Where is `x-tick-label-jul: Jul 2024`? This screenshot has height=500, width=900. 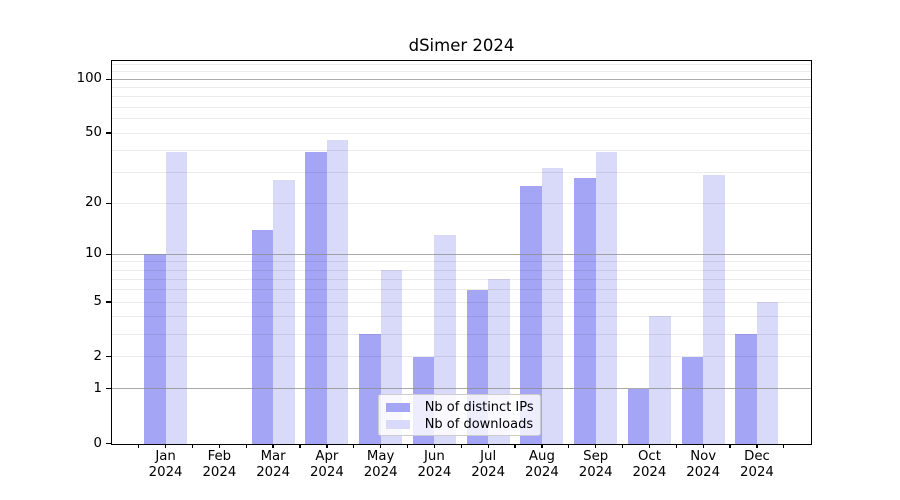 x-tick-label-jul: Jul 2024 is located at coordinates (488, 464).